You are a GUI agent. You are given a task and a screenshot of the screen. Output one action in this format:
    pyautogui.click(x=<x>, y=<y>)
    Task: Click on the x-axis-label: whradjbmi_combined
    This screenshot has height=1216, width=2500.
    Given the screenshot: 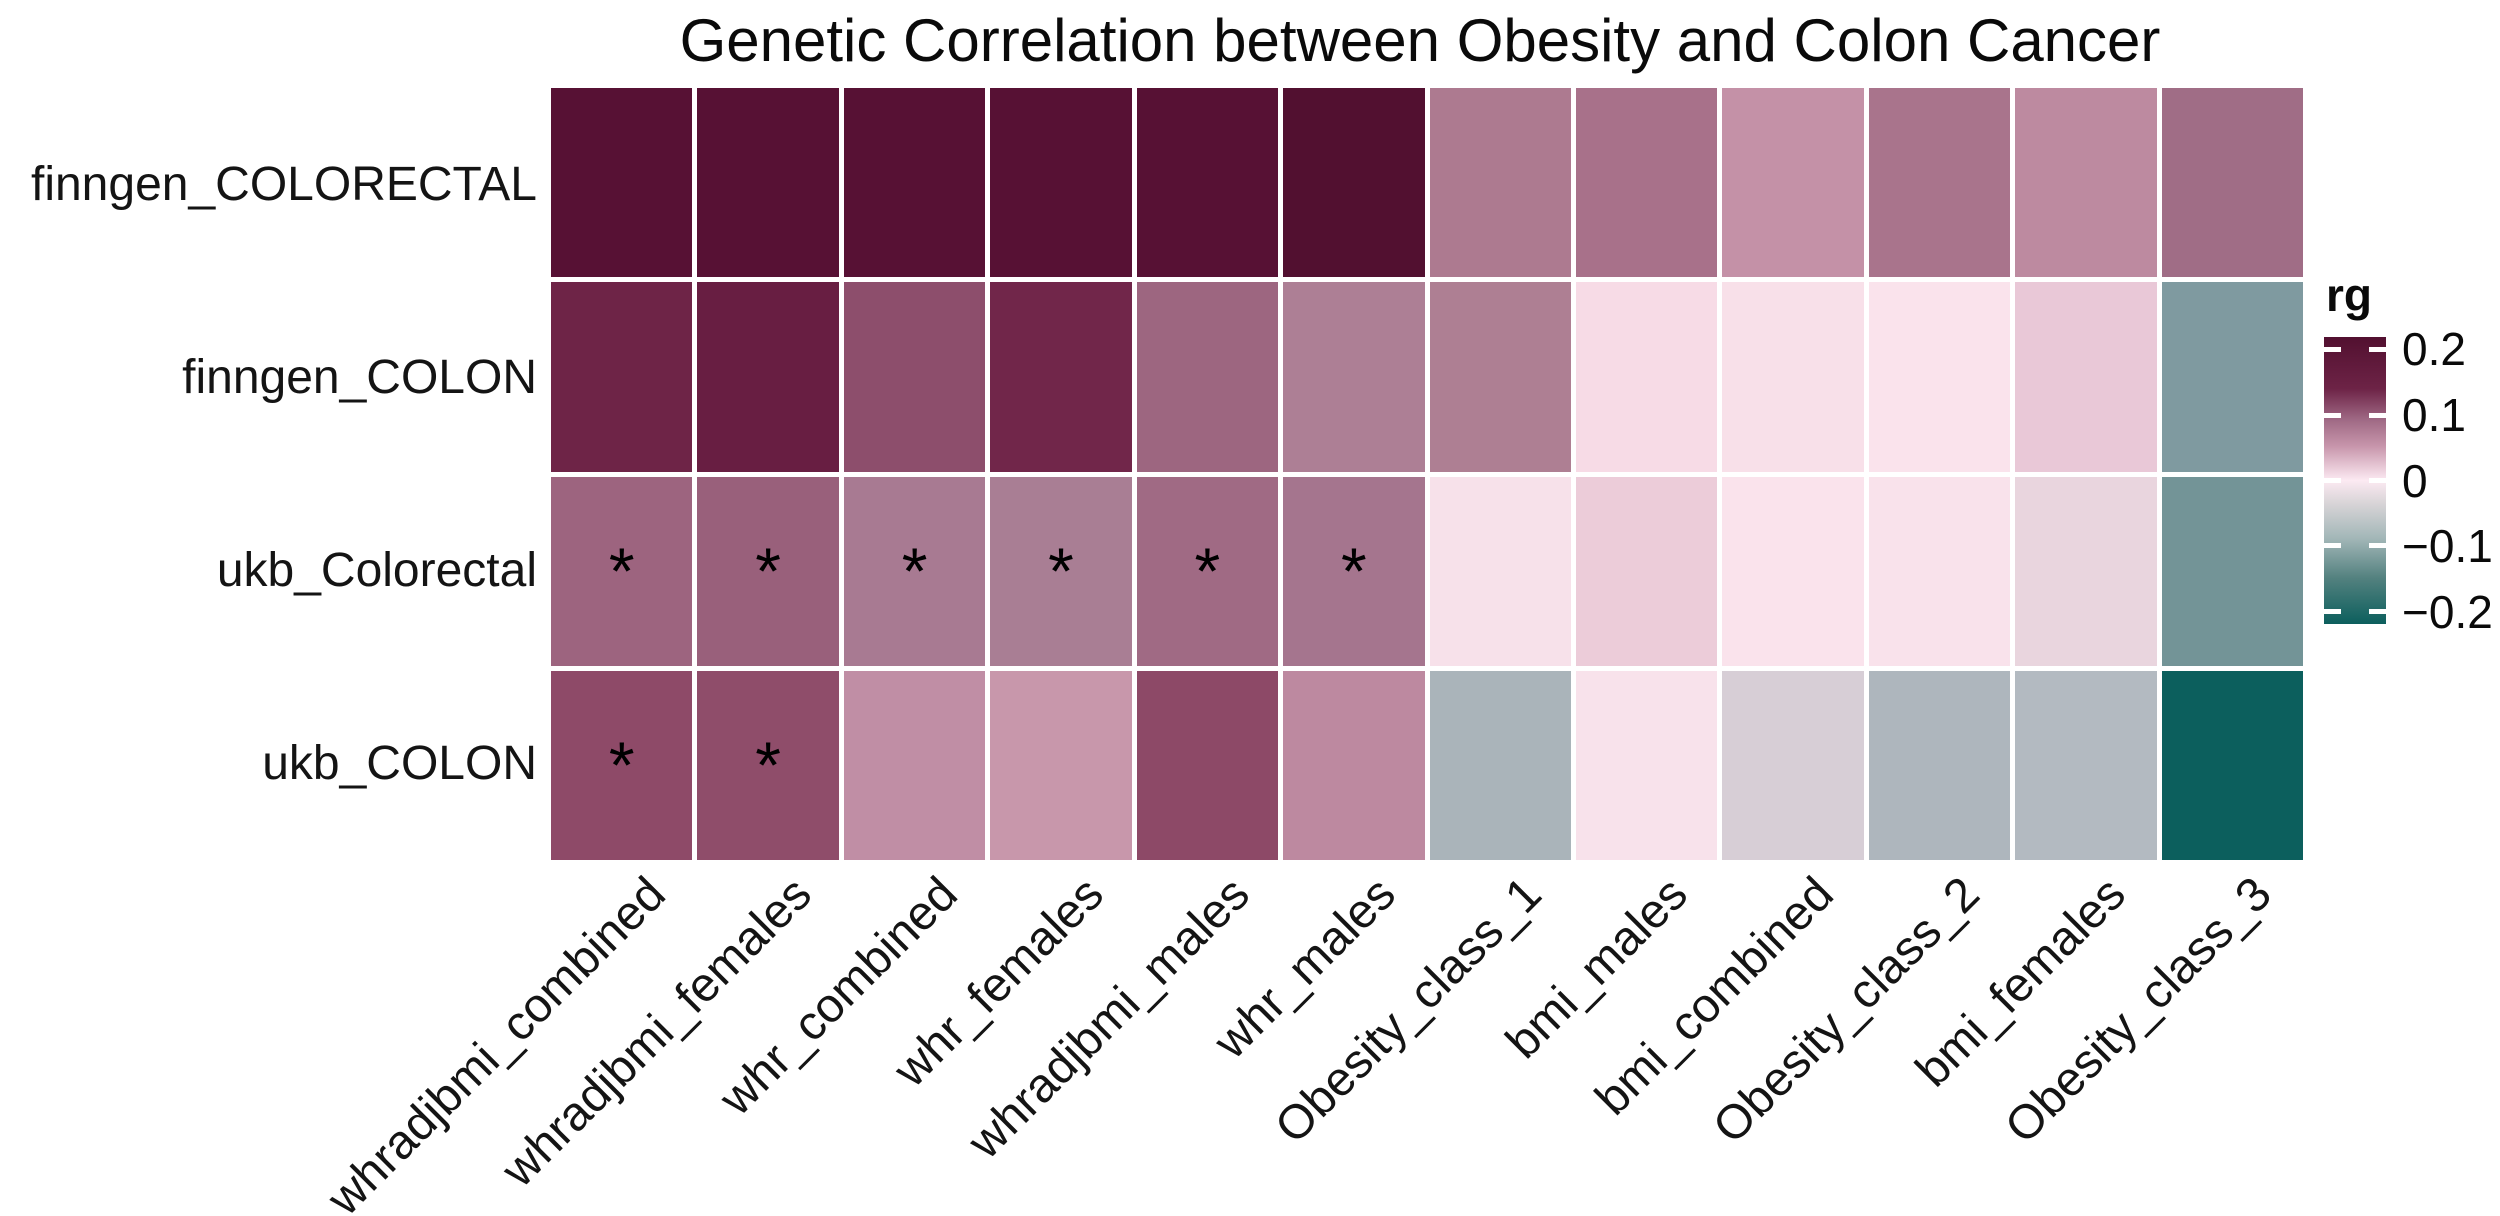 What is the action you would take?
    pyautogui.click(x=496, y=1041)
    